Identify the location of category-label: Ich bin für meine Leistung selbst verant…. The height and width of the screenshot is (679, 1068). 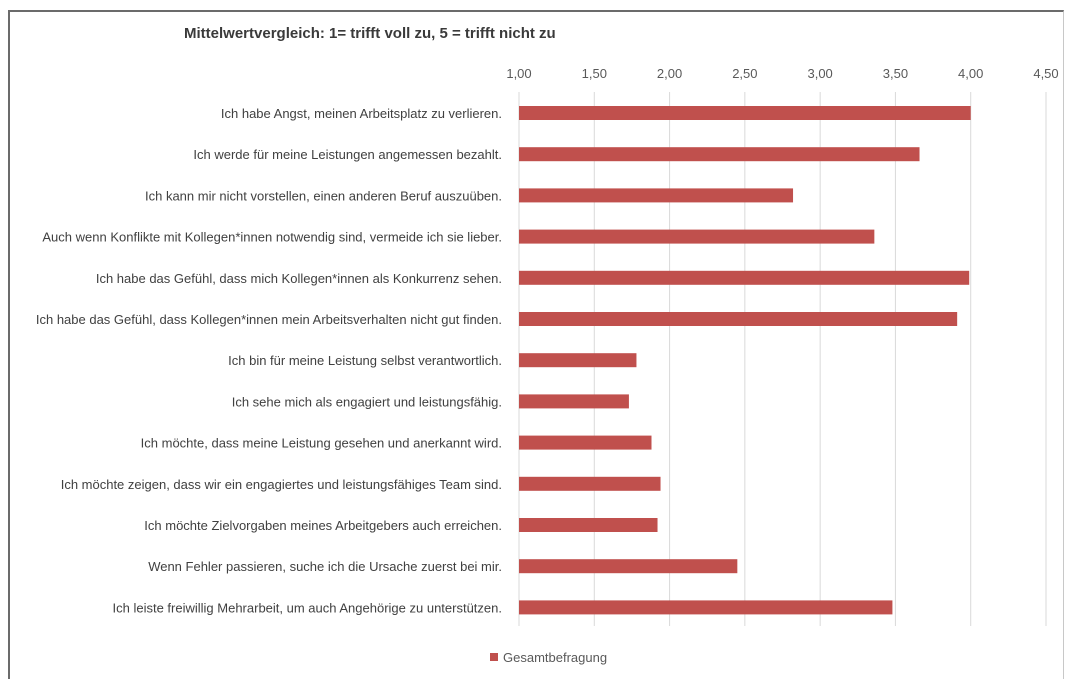
(365, 360).